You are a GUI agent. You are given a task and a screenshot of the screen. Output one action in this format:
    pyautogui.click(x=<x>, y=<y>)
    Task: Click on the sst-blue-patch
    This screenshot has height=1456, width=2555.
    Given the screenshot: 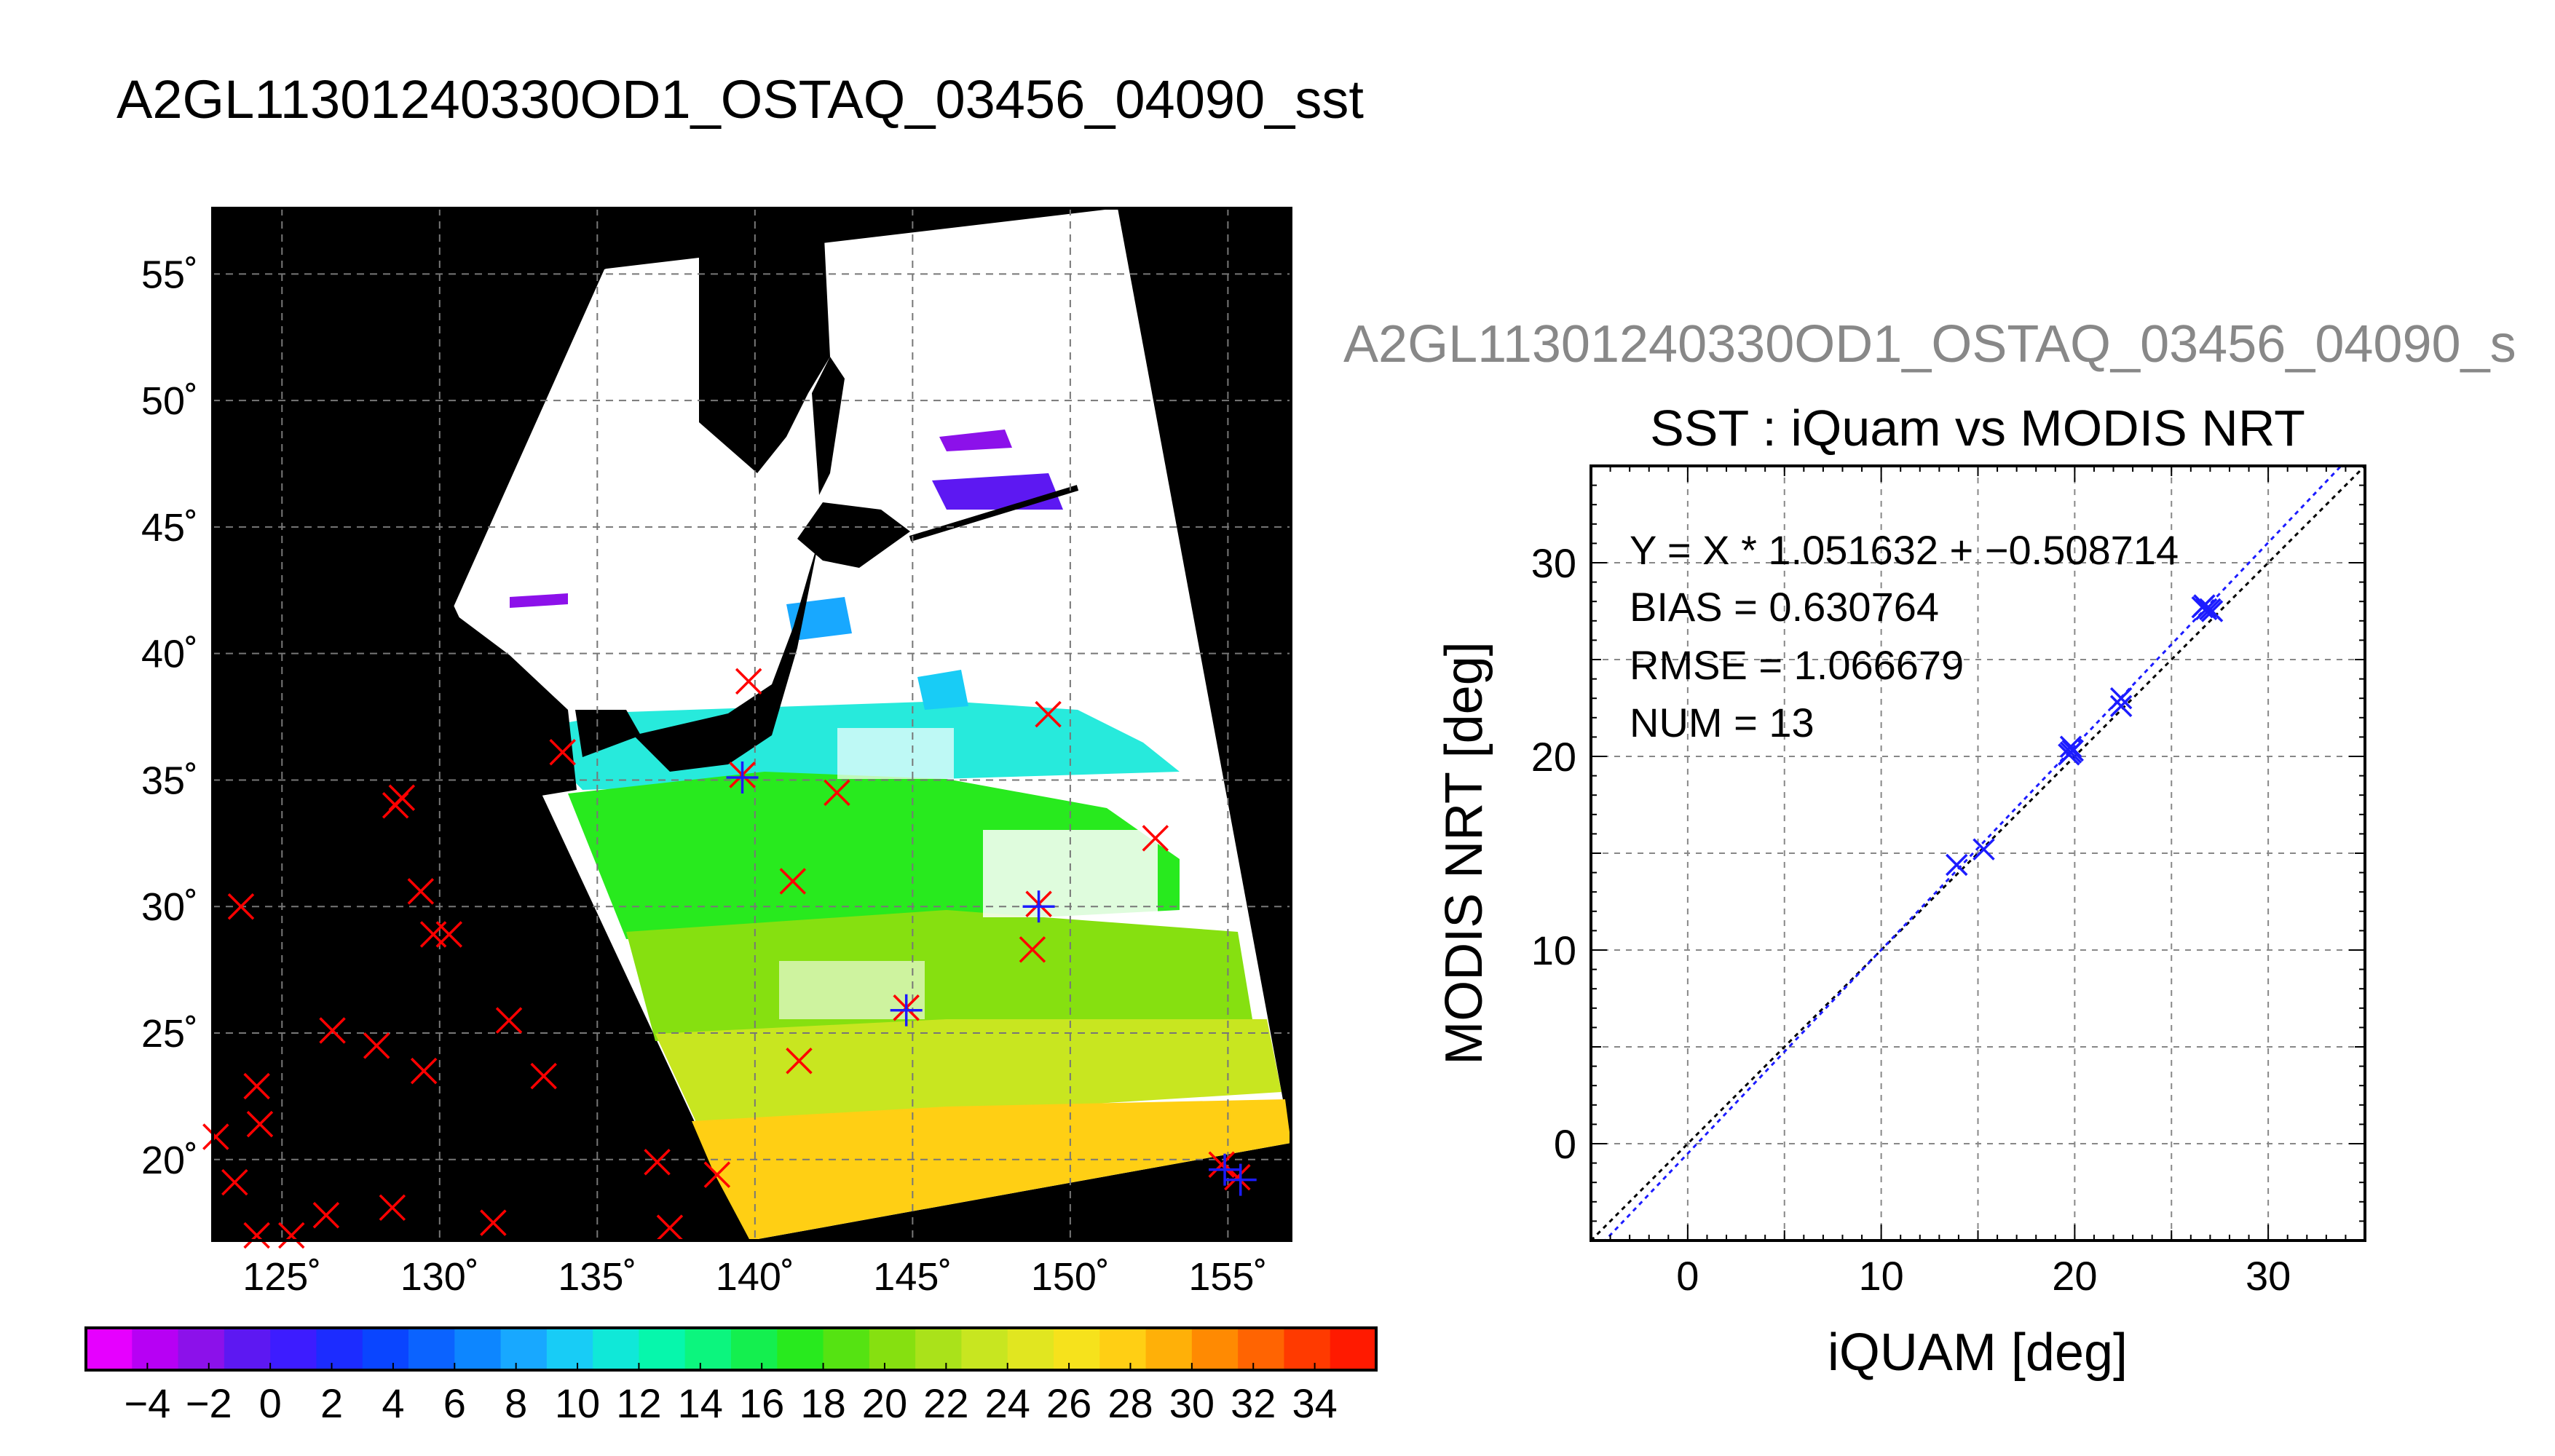 What is the action you would take?
    pyautogui.click(x=942, y=690)
    